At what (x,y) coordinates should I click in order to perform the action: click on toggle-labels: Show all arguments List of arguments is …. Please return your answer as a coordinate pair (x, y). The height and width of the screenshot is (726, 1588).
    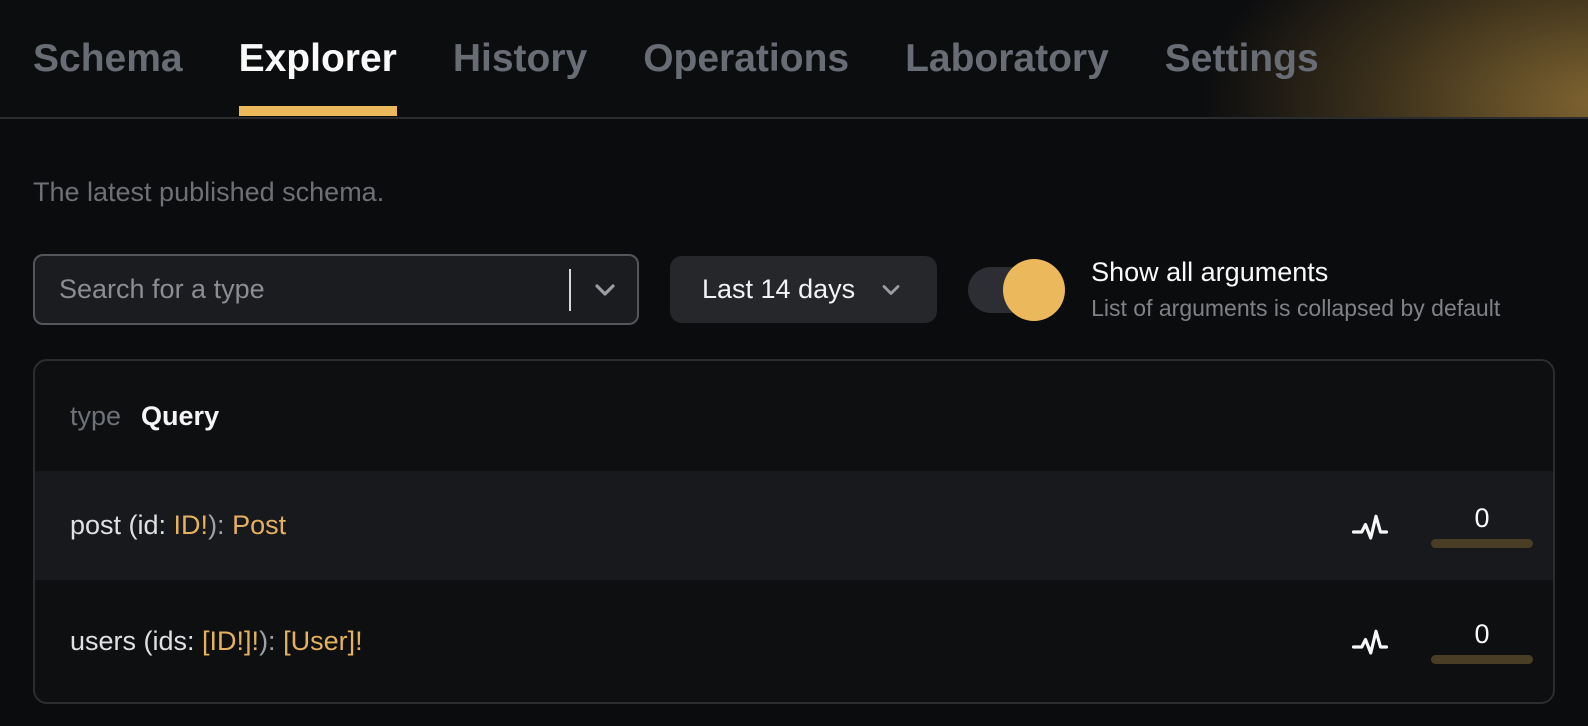
    Looking at the image, I should click on (1295, 289).